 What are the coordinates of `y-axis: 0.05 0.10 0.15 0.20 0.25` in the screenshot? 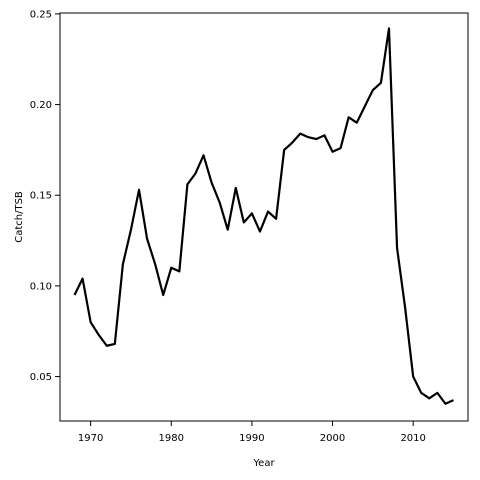 It's located at (45, 196).